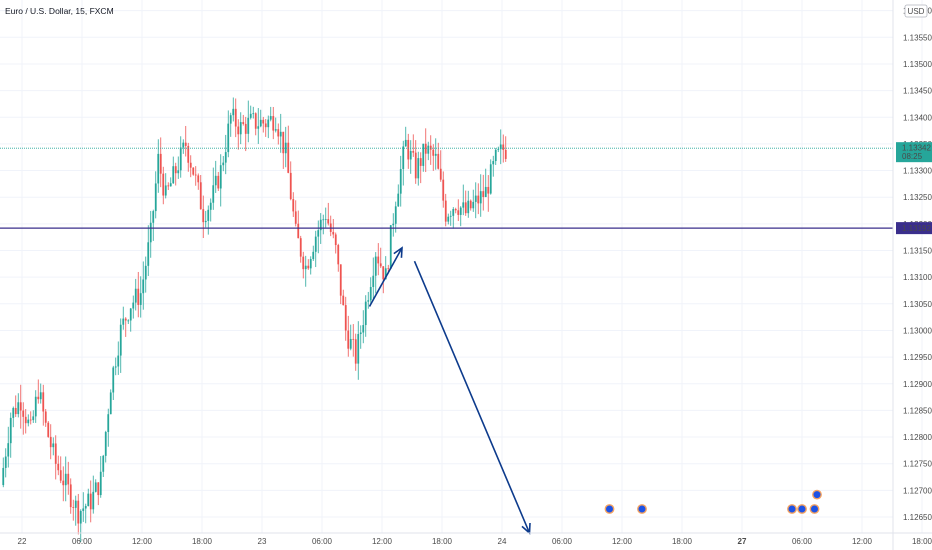 This screenshot has height=550, width=932. I want to click on x-tick-label: 18:00, so click(922, 541).